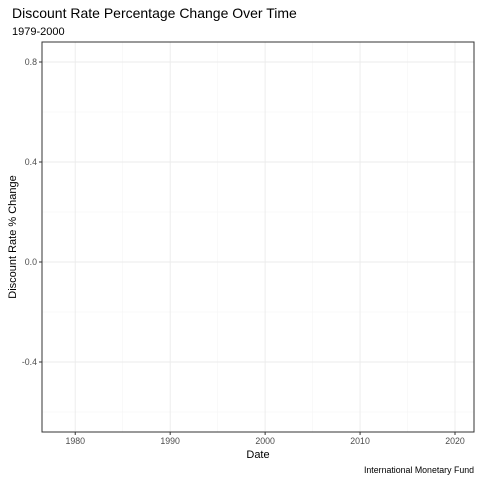 The width and height of the screenshot is (480, 480). Describe the element at coordinates (75, 441) in the screenshot. I see `x-tick-label: 1980` at that location.